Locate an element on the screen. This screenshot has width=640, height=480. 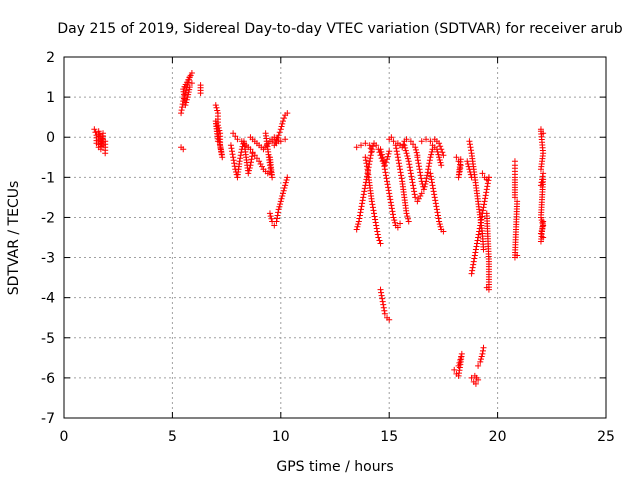
x-tick-label: 5 is located at coordinates (172, 437).